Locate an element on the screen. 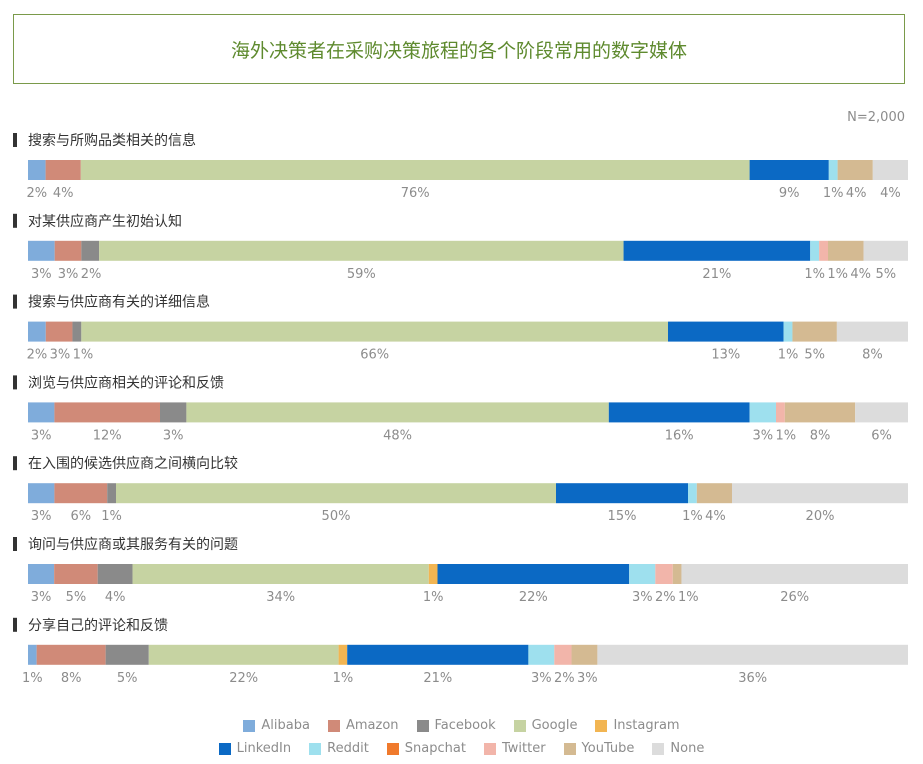  value-label-none: 8% is located at coordinates (872, 355).